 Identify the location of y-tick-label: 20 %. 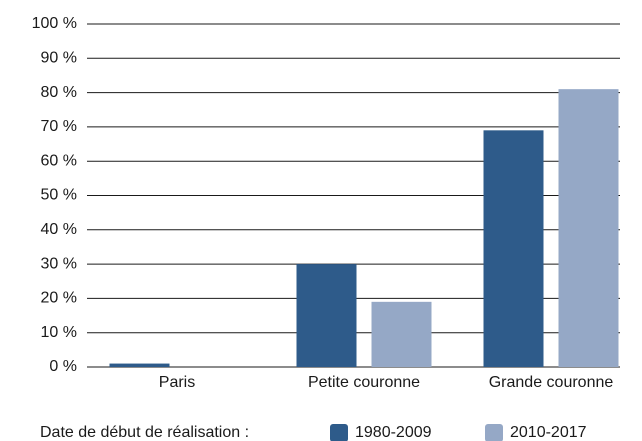
(59, 298).